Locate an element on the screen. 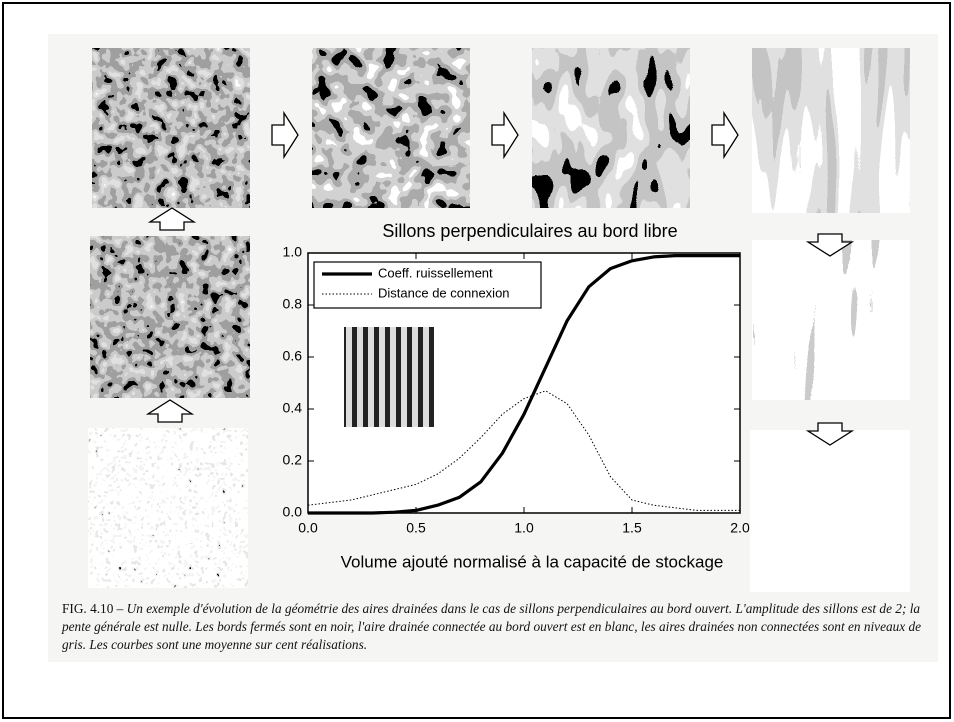 The image size is (954, 722). x-tick-label: 1.0 is located at coordinates (524, 528).